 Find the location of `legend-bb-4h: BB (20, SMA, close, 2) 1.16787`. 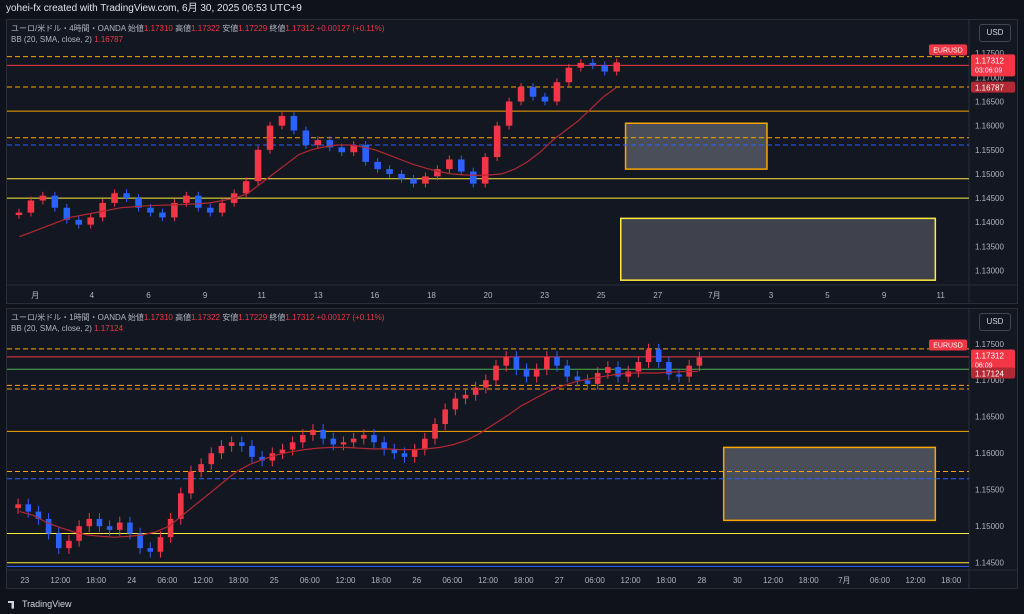

legend-bb-4h: BB (20, SMA, close, 2) 1.16787 is located at coordinates (67, 39).